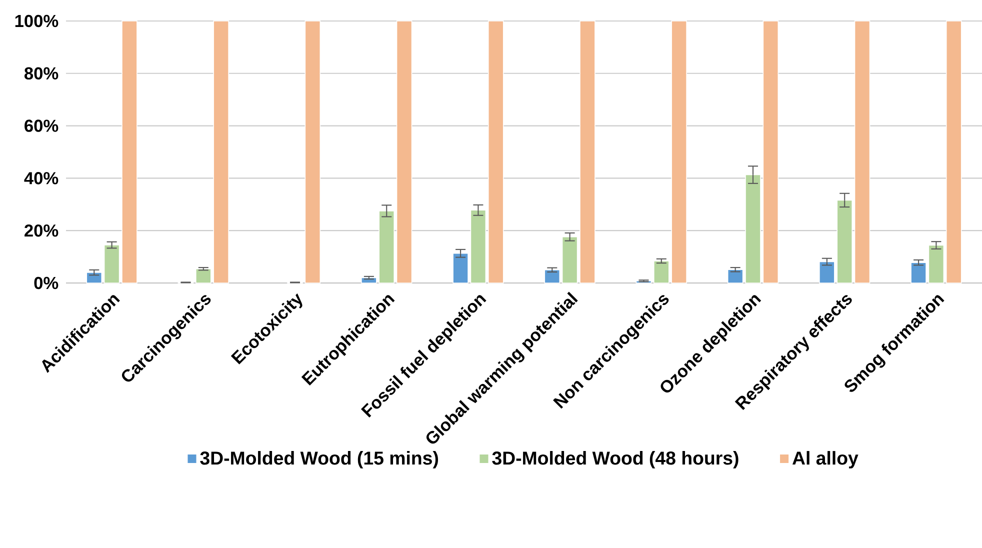 The width and height of the screenshot is (982, 548). Describe the element at coordinates (46, 283) in the screenshot. I see `y-tick-label: 0%` at that location.